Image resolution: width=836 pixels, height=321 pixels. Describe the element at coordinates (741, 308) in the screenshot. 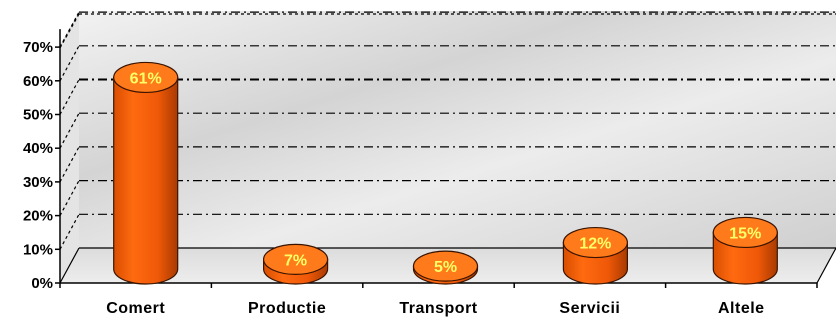

I see `x-tick-label: Altele` at that location.